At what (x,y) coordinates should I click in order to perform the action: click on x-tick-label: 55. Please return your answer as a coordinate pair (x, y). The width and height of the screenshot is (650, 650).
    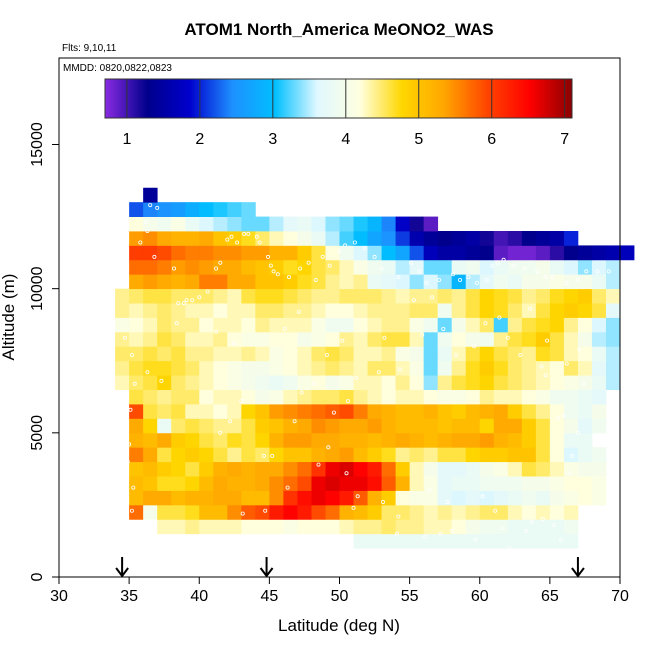
    Looking at the image, I should click on (410, 596).